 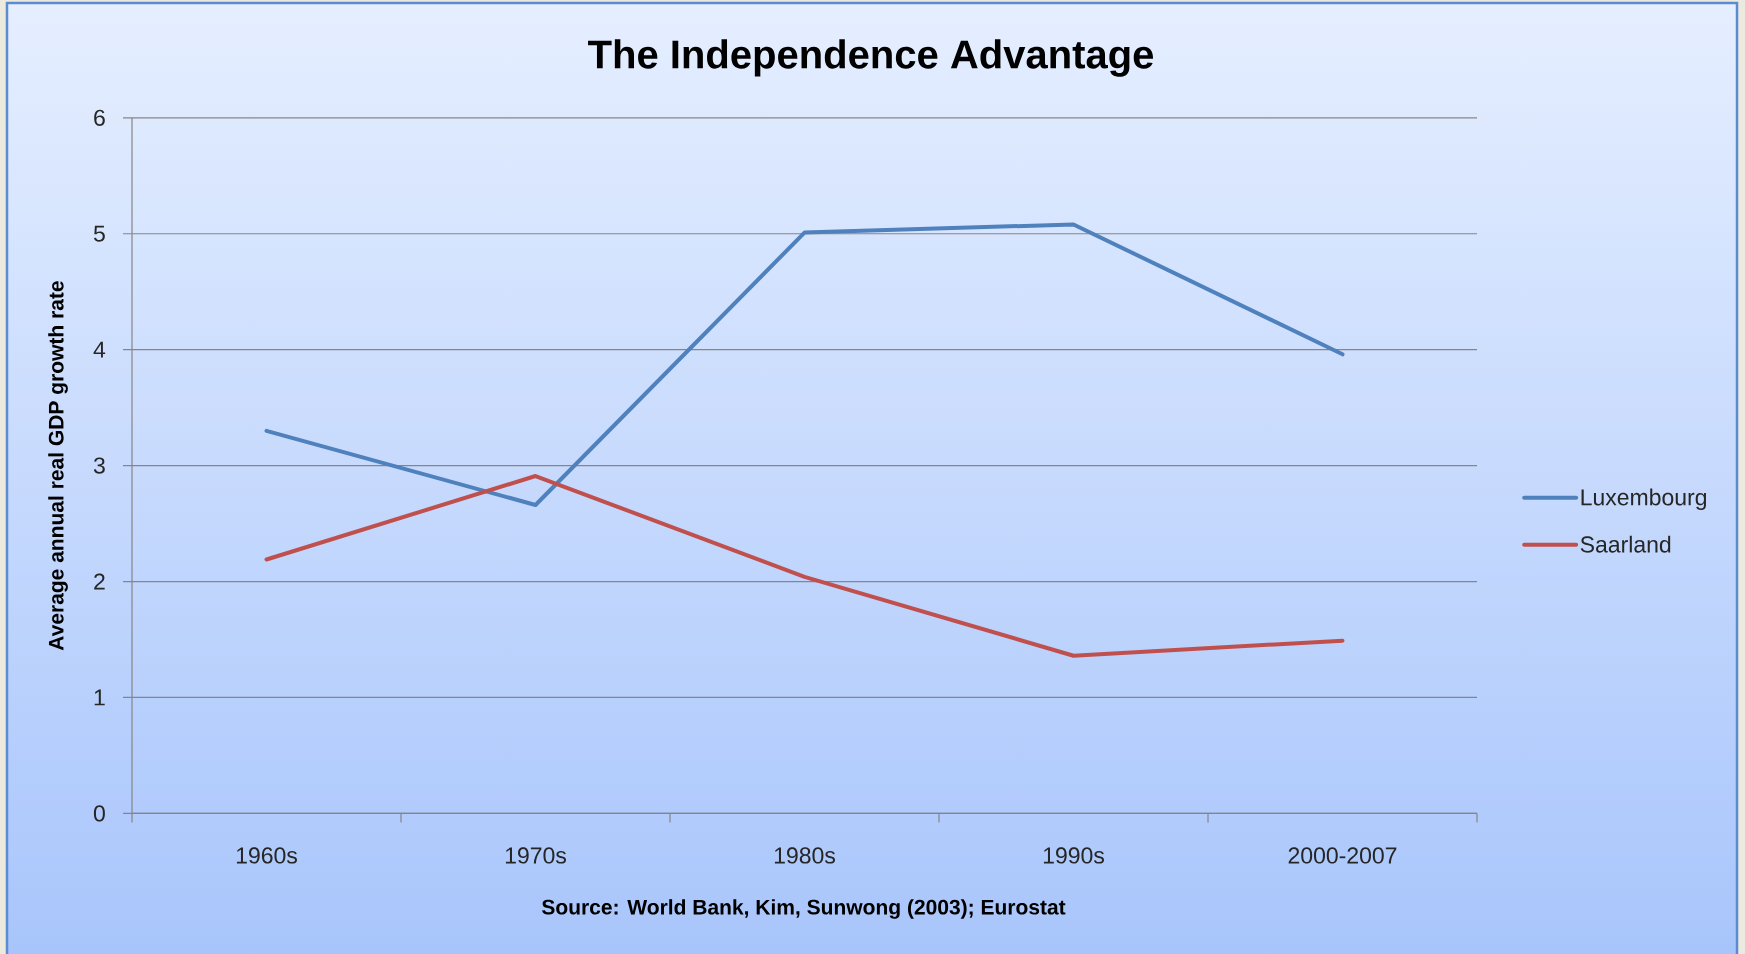 I want to click on legend-label: Luxembourg, so click(x=1644, y=499).